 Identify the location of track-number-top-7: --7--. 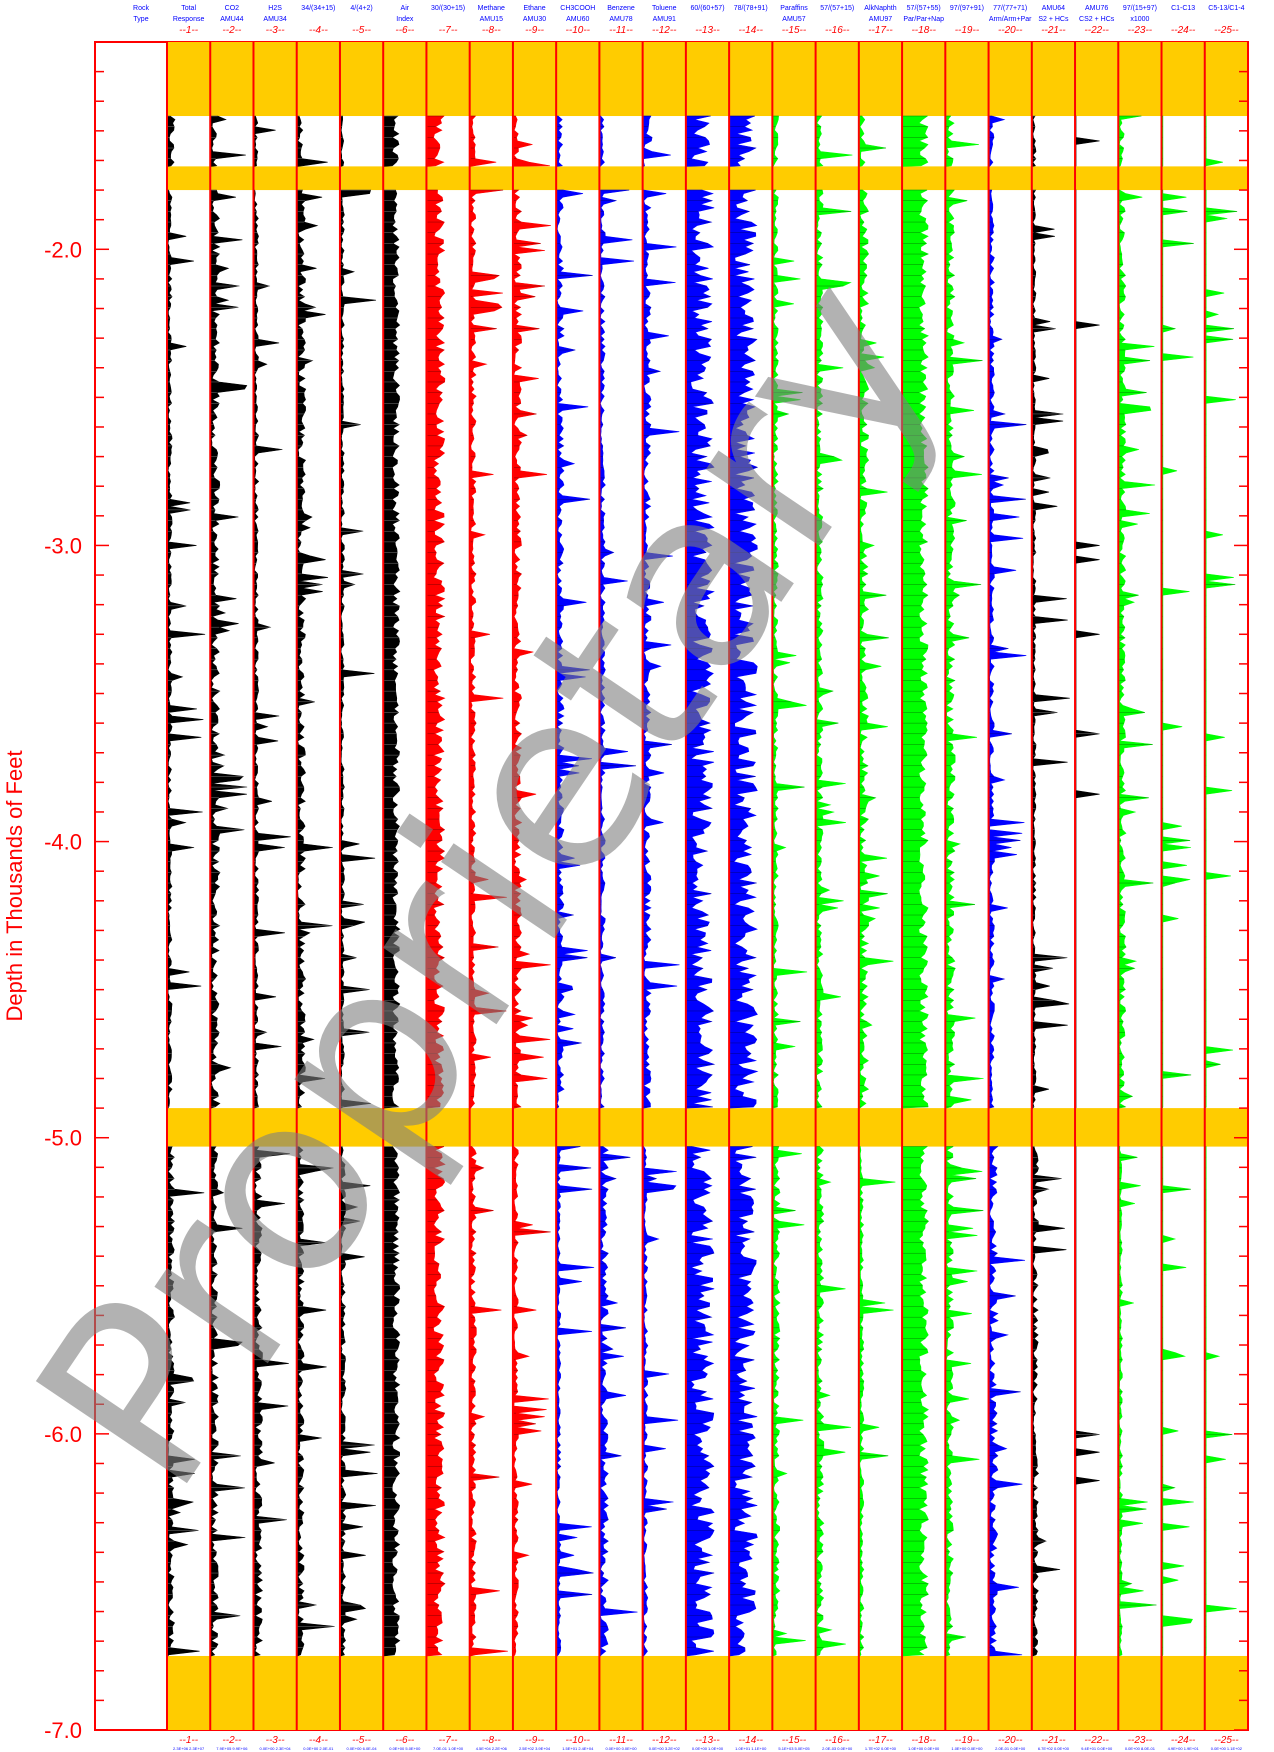
(449, 30).